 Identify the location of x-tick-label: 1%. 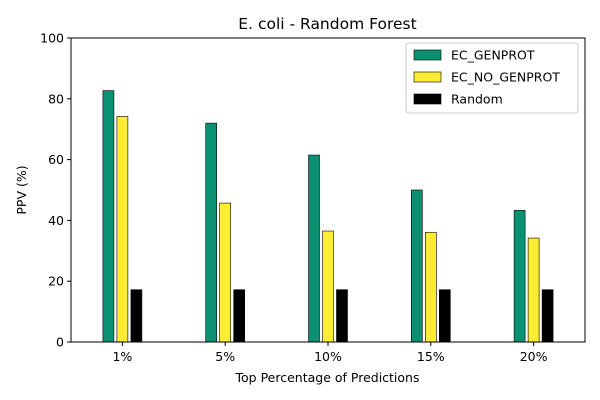
(122, 356).